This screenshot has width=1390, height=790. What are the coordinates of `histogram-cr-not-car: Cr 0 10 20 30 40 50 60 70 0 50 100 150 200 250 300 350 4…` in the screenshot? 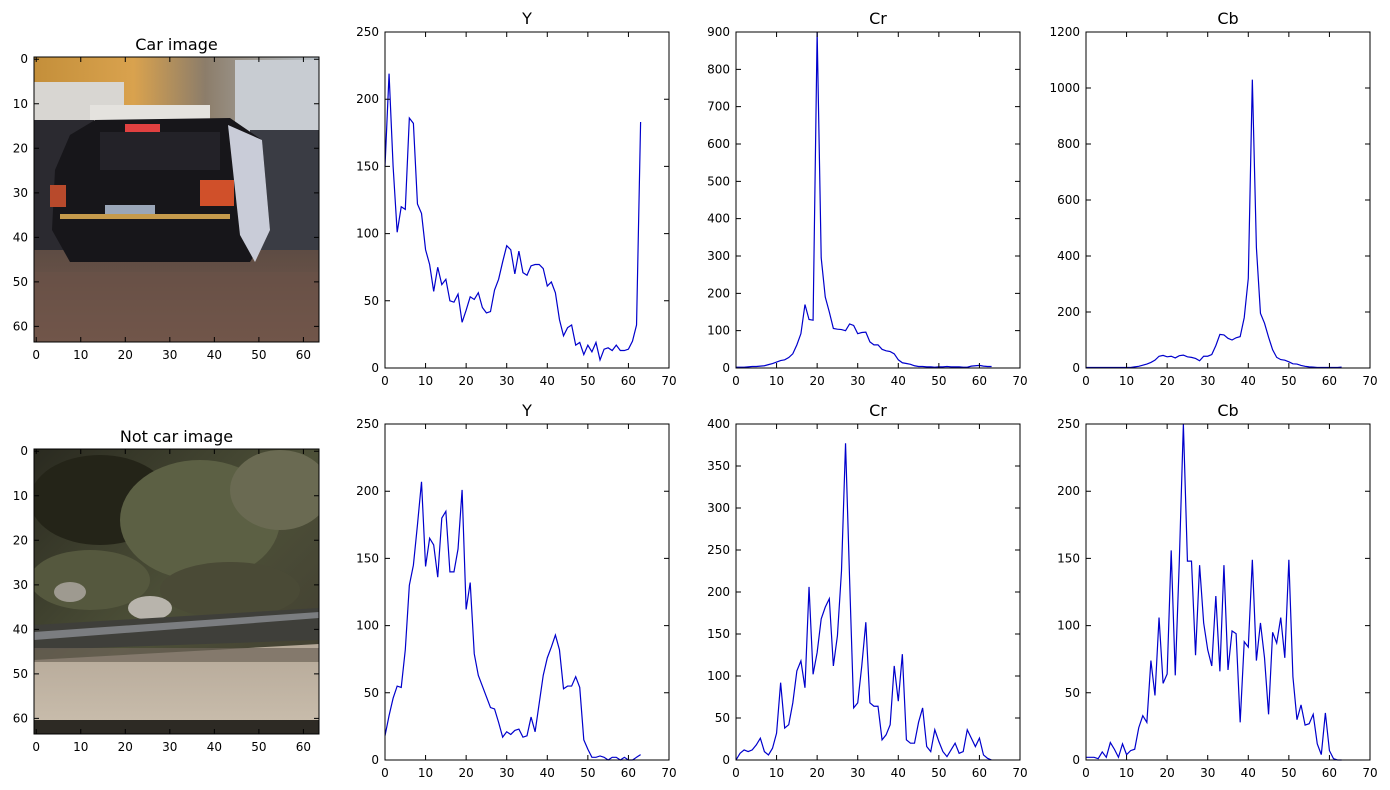 It's located at (867, 590).